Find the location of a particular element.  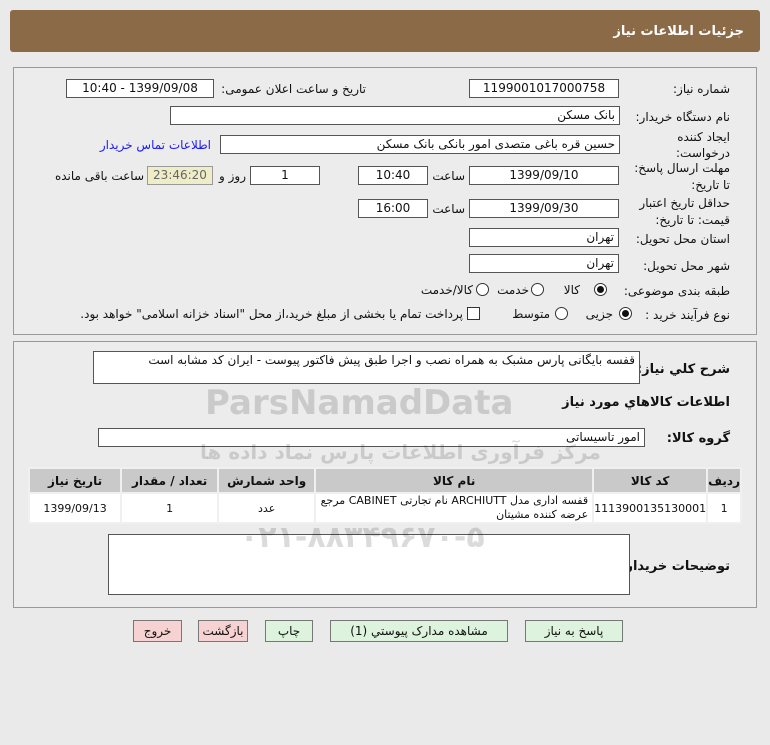

description-label: شرح کلي نياز: is located at coordinates (683, 369).